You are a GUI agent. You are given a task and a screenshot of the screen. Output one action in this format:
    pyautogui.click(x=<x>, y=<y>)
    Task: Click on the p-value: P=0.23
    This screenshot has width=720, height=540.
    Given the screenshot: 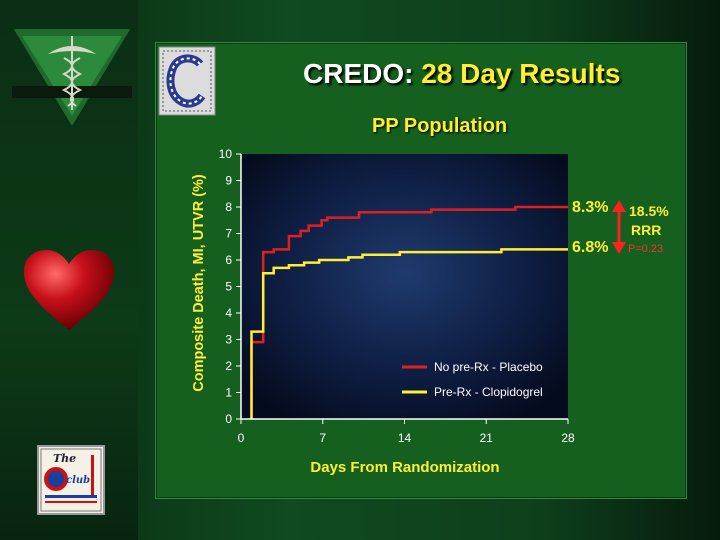 What is the action you would take?
    pyautogui.click(x=645, y=249)
    